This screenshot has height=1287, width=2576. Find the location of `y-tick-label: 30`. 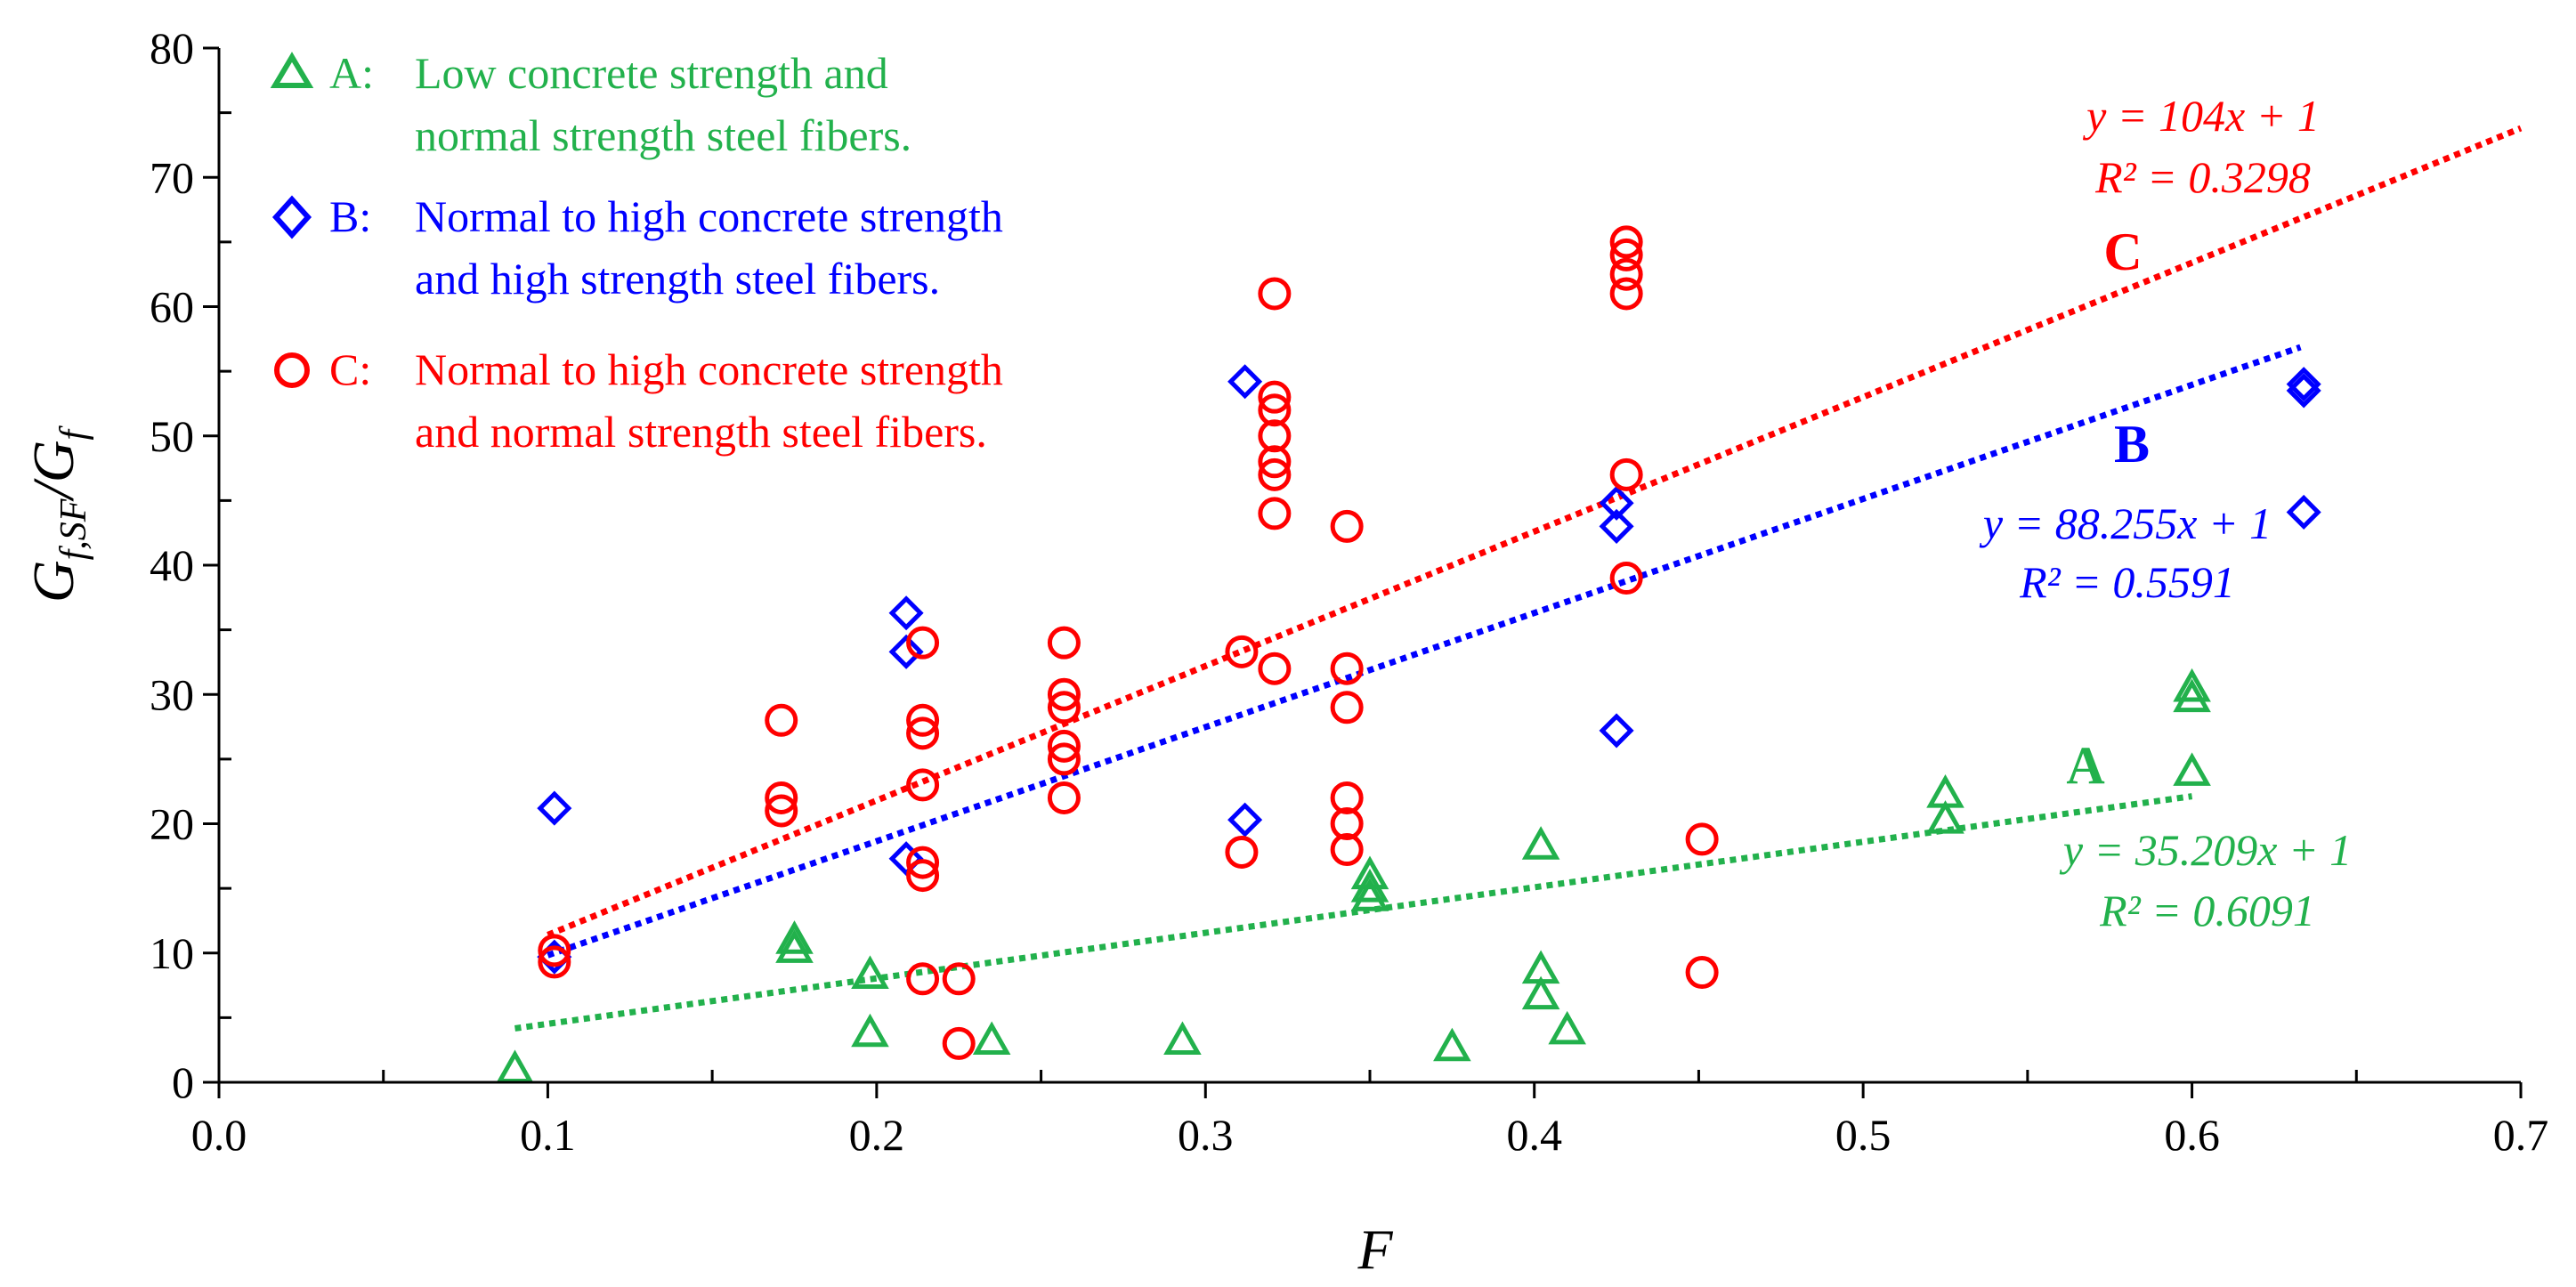

y-tick-label: 30 is located at coordinates (172, 694).